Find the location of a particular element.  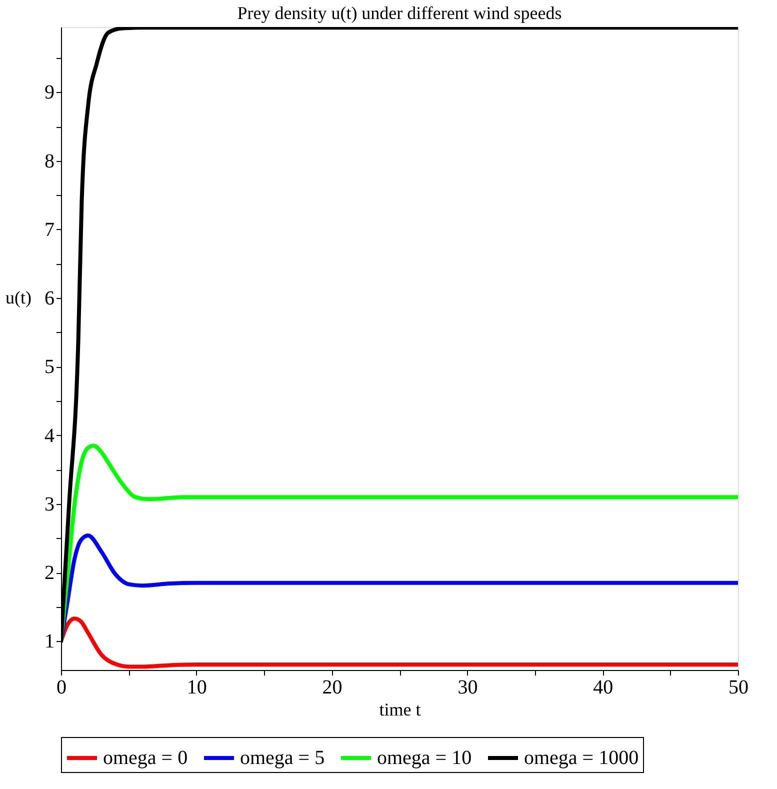

y-tick-label: 6 is located at coordinates (49, 299).